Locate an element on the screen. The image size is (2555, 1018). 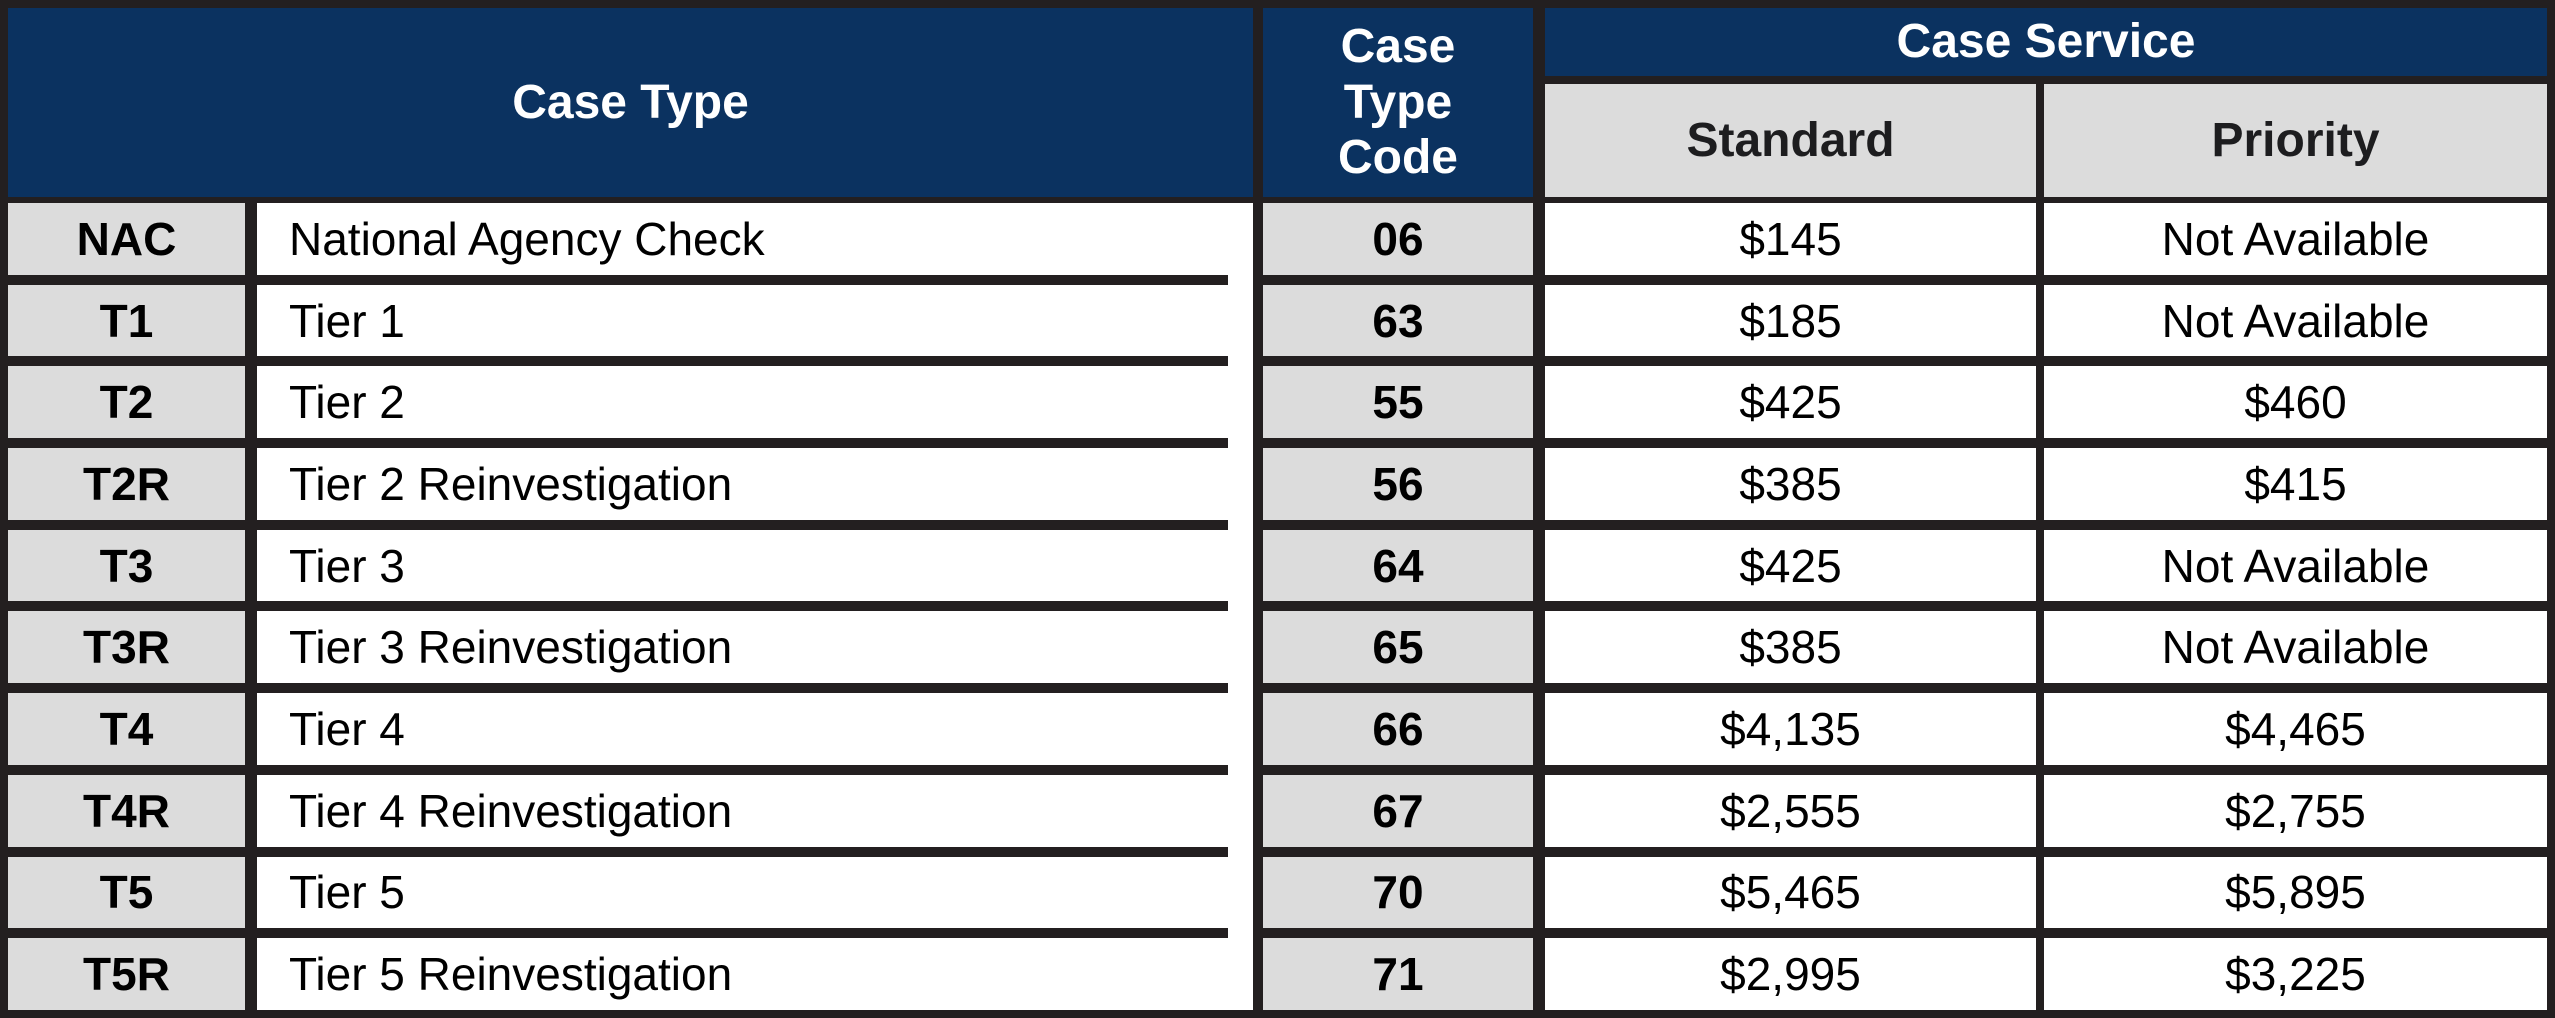
case-code-cell: 71 is located at coordinates (1398, 974).